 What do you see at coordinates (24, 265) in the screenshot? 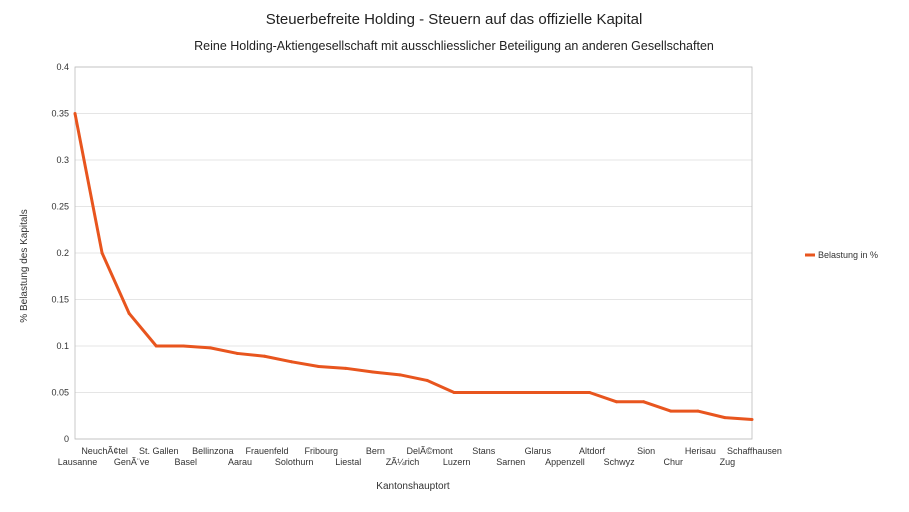
I see `y-axis-title: % Belastung des Kapitals` at bounding box center [24, 265].